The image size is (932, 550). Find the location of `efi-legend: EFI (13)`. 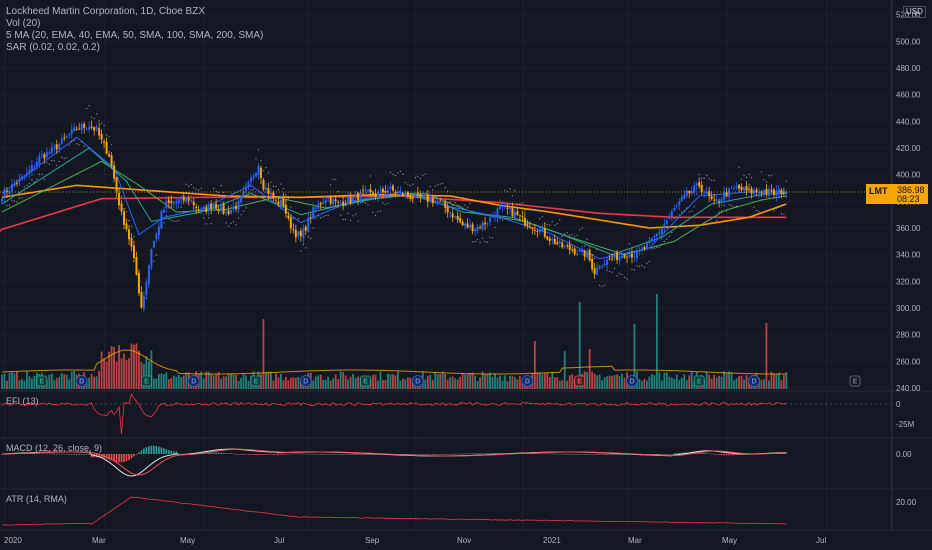

efi-legend: EFI (13) is located at coordinates (22, 401).